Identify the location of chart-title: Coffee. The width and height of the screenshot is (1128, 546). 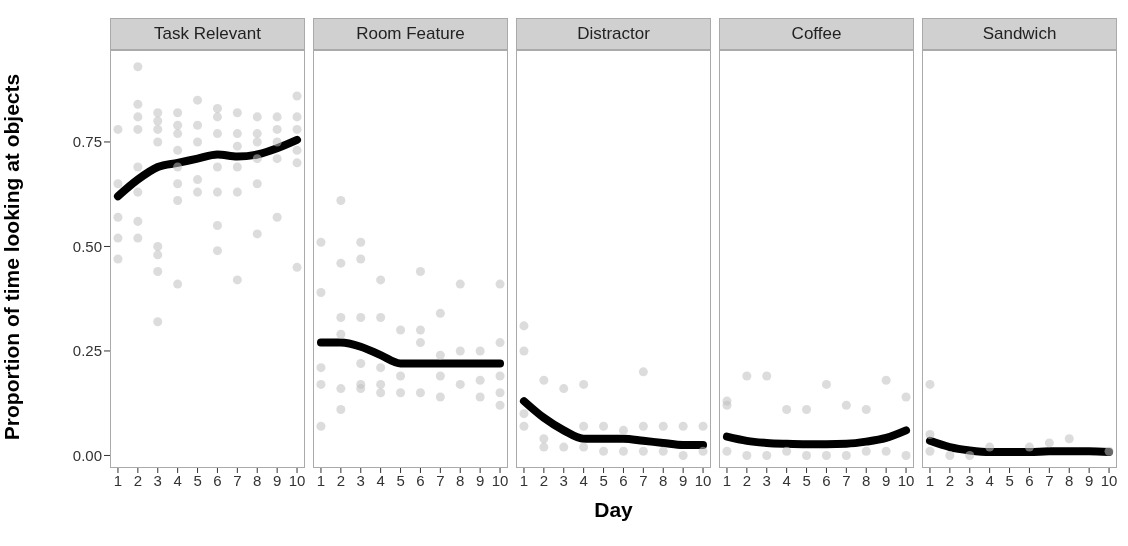
(816, 34).